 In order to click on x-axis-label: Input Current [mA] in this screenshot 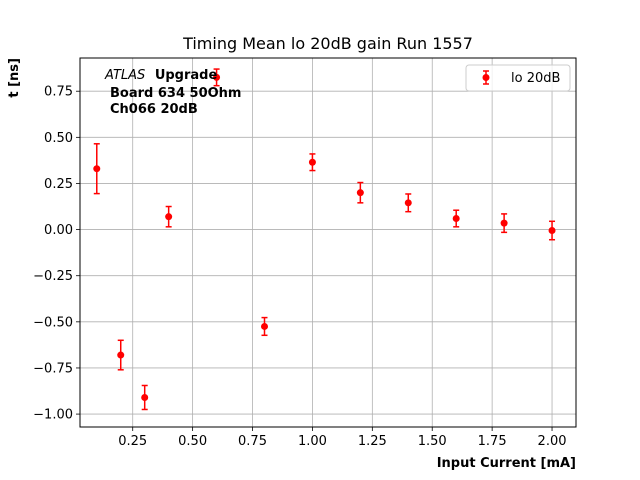, I will do `click(506, 463)`.